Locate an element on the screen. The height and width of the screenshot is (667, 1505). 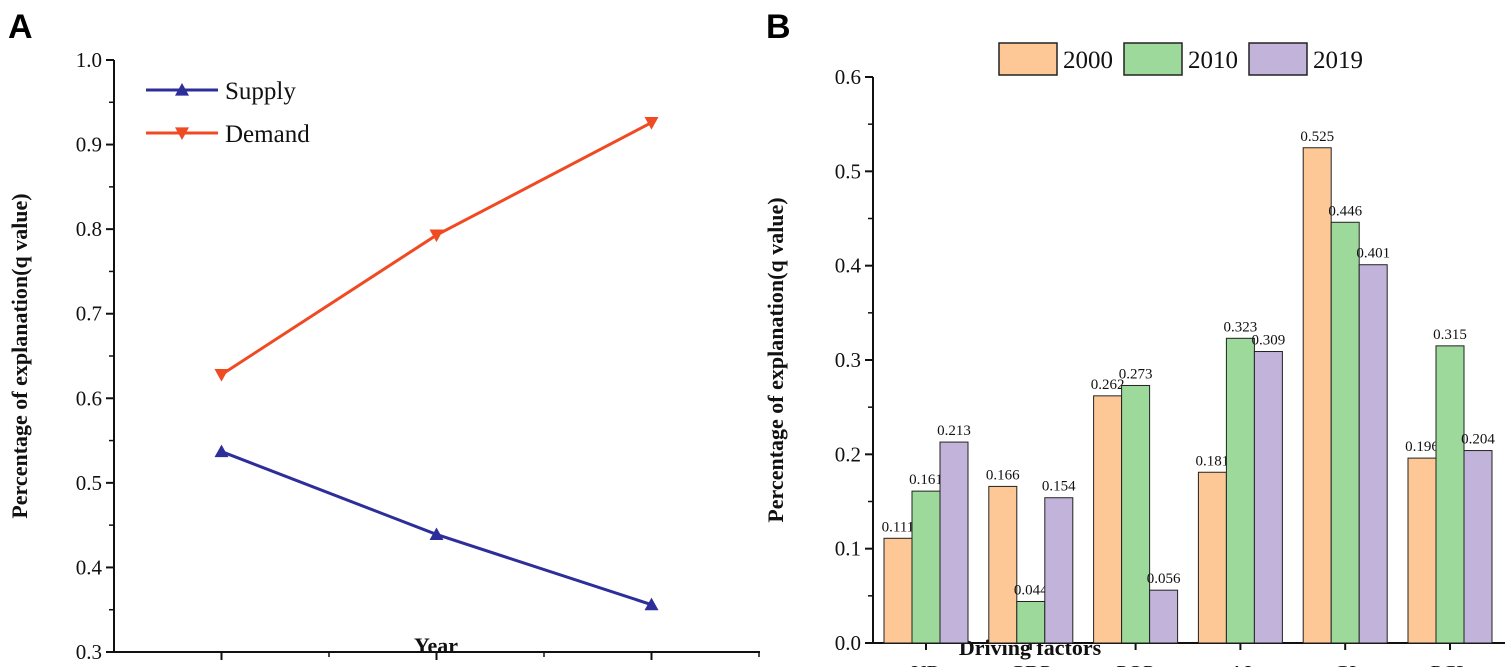
bar-2010-ai is located at coordinates (1240, 490).